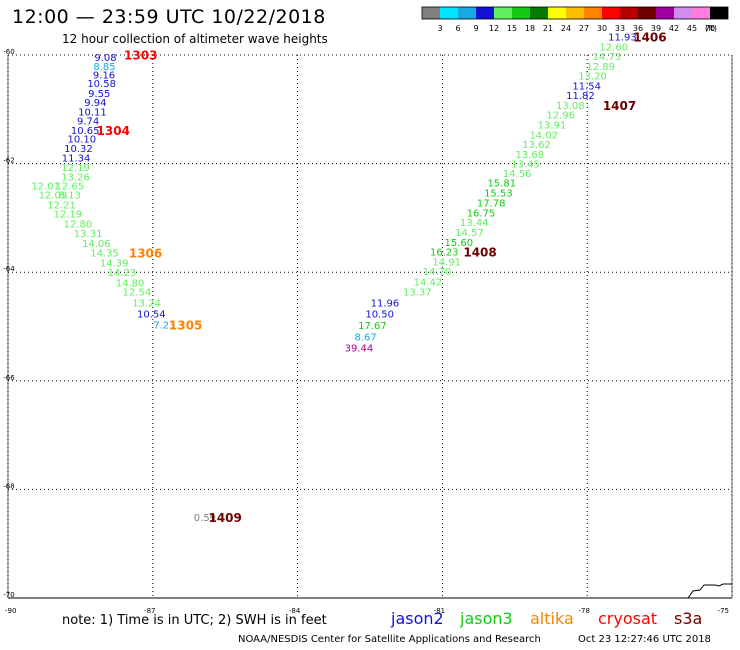 This screenshot has height=650, width=740. What do you see at coordinates (137, 293) in the screenshot?
I see `wave-height-label: 12.54` at bounding box center [137, 293].